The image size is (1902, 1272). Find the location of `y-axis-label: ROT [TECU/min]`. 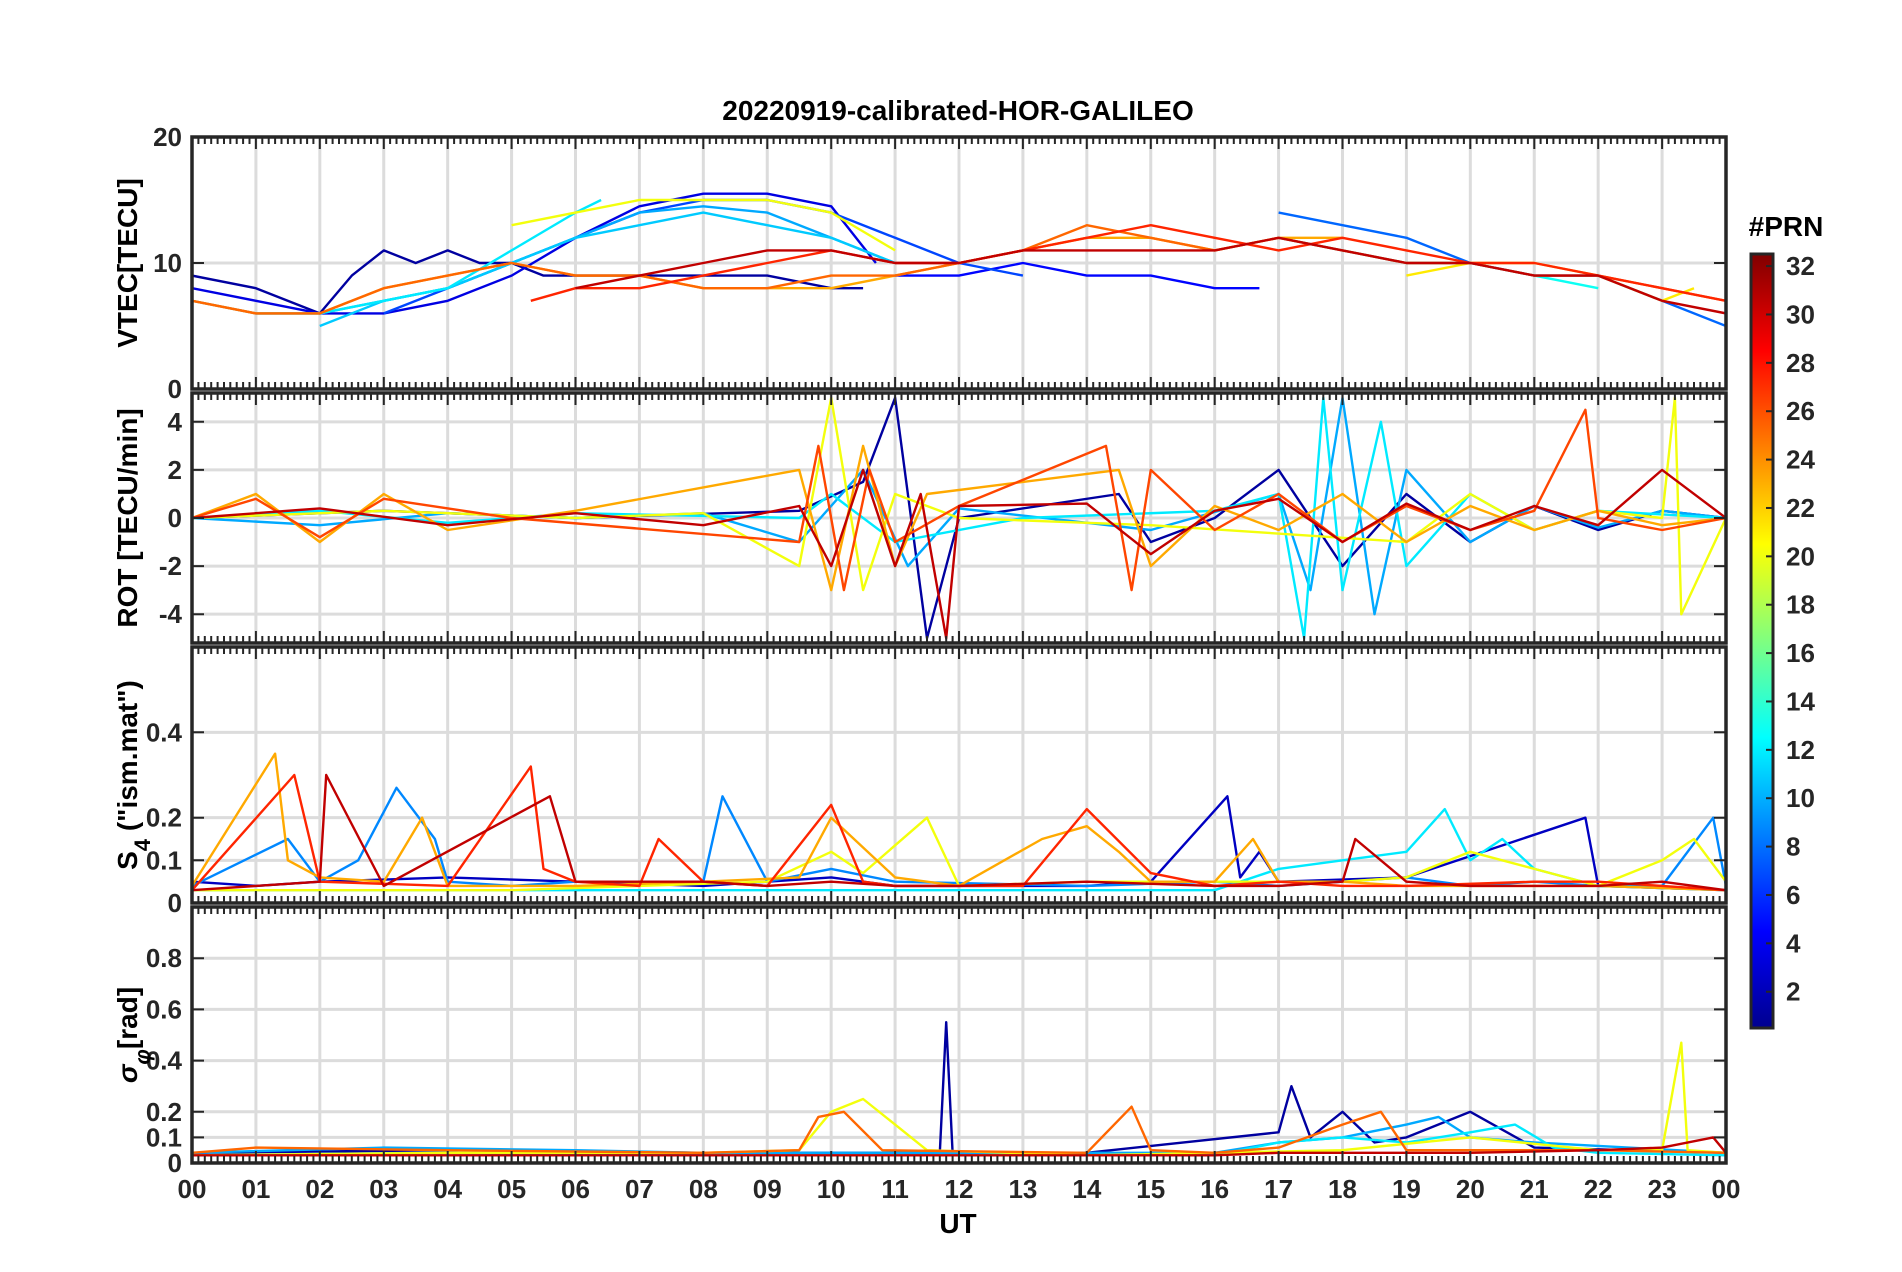

y-axis-label: ROT [TECU/min] is located at coordinates (127, 517).